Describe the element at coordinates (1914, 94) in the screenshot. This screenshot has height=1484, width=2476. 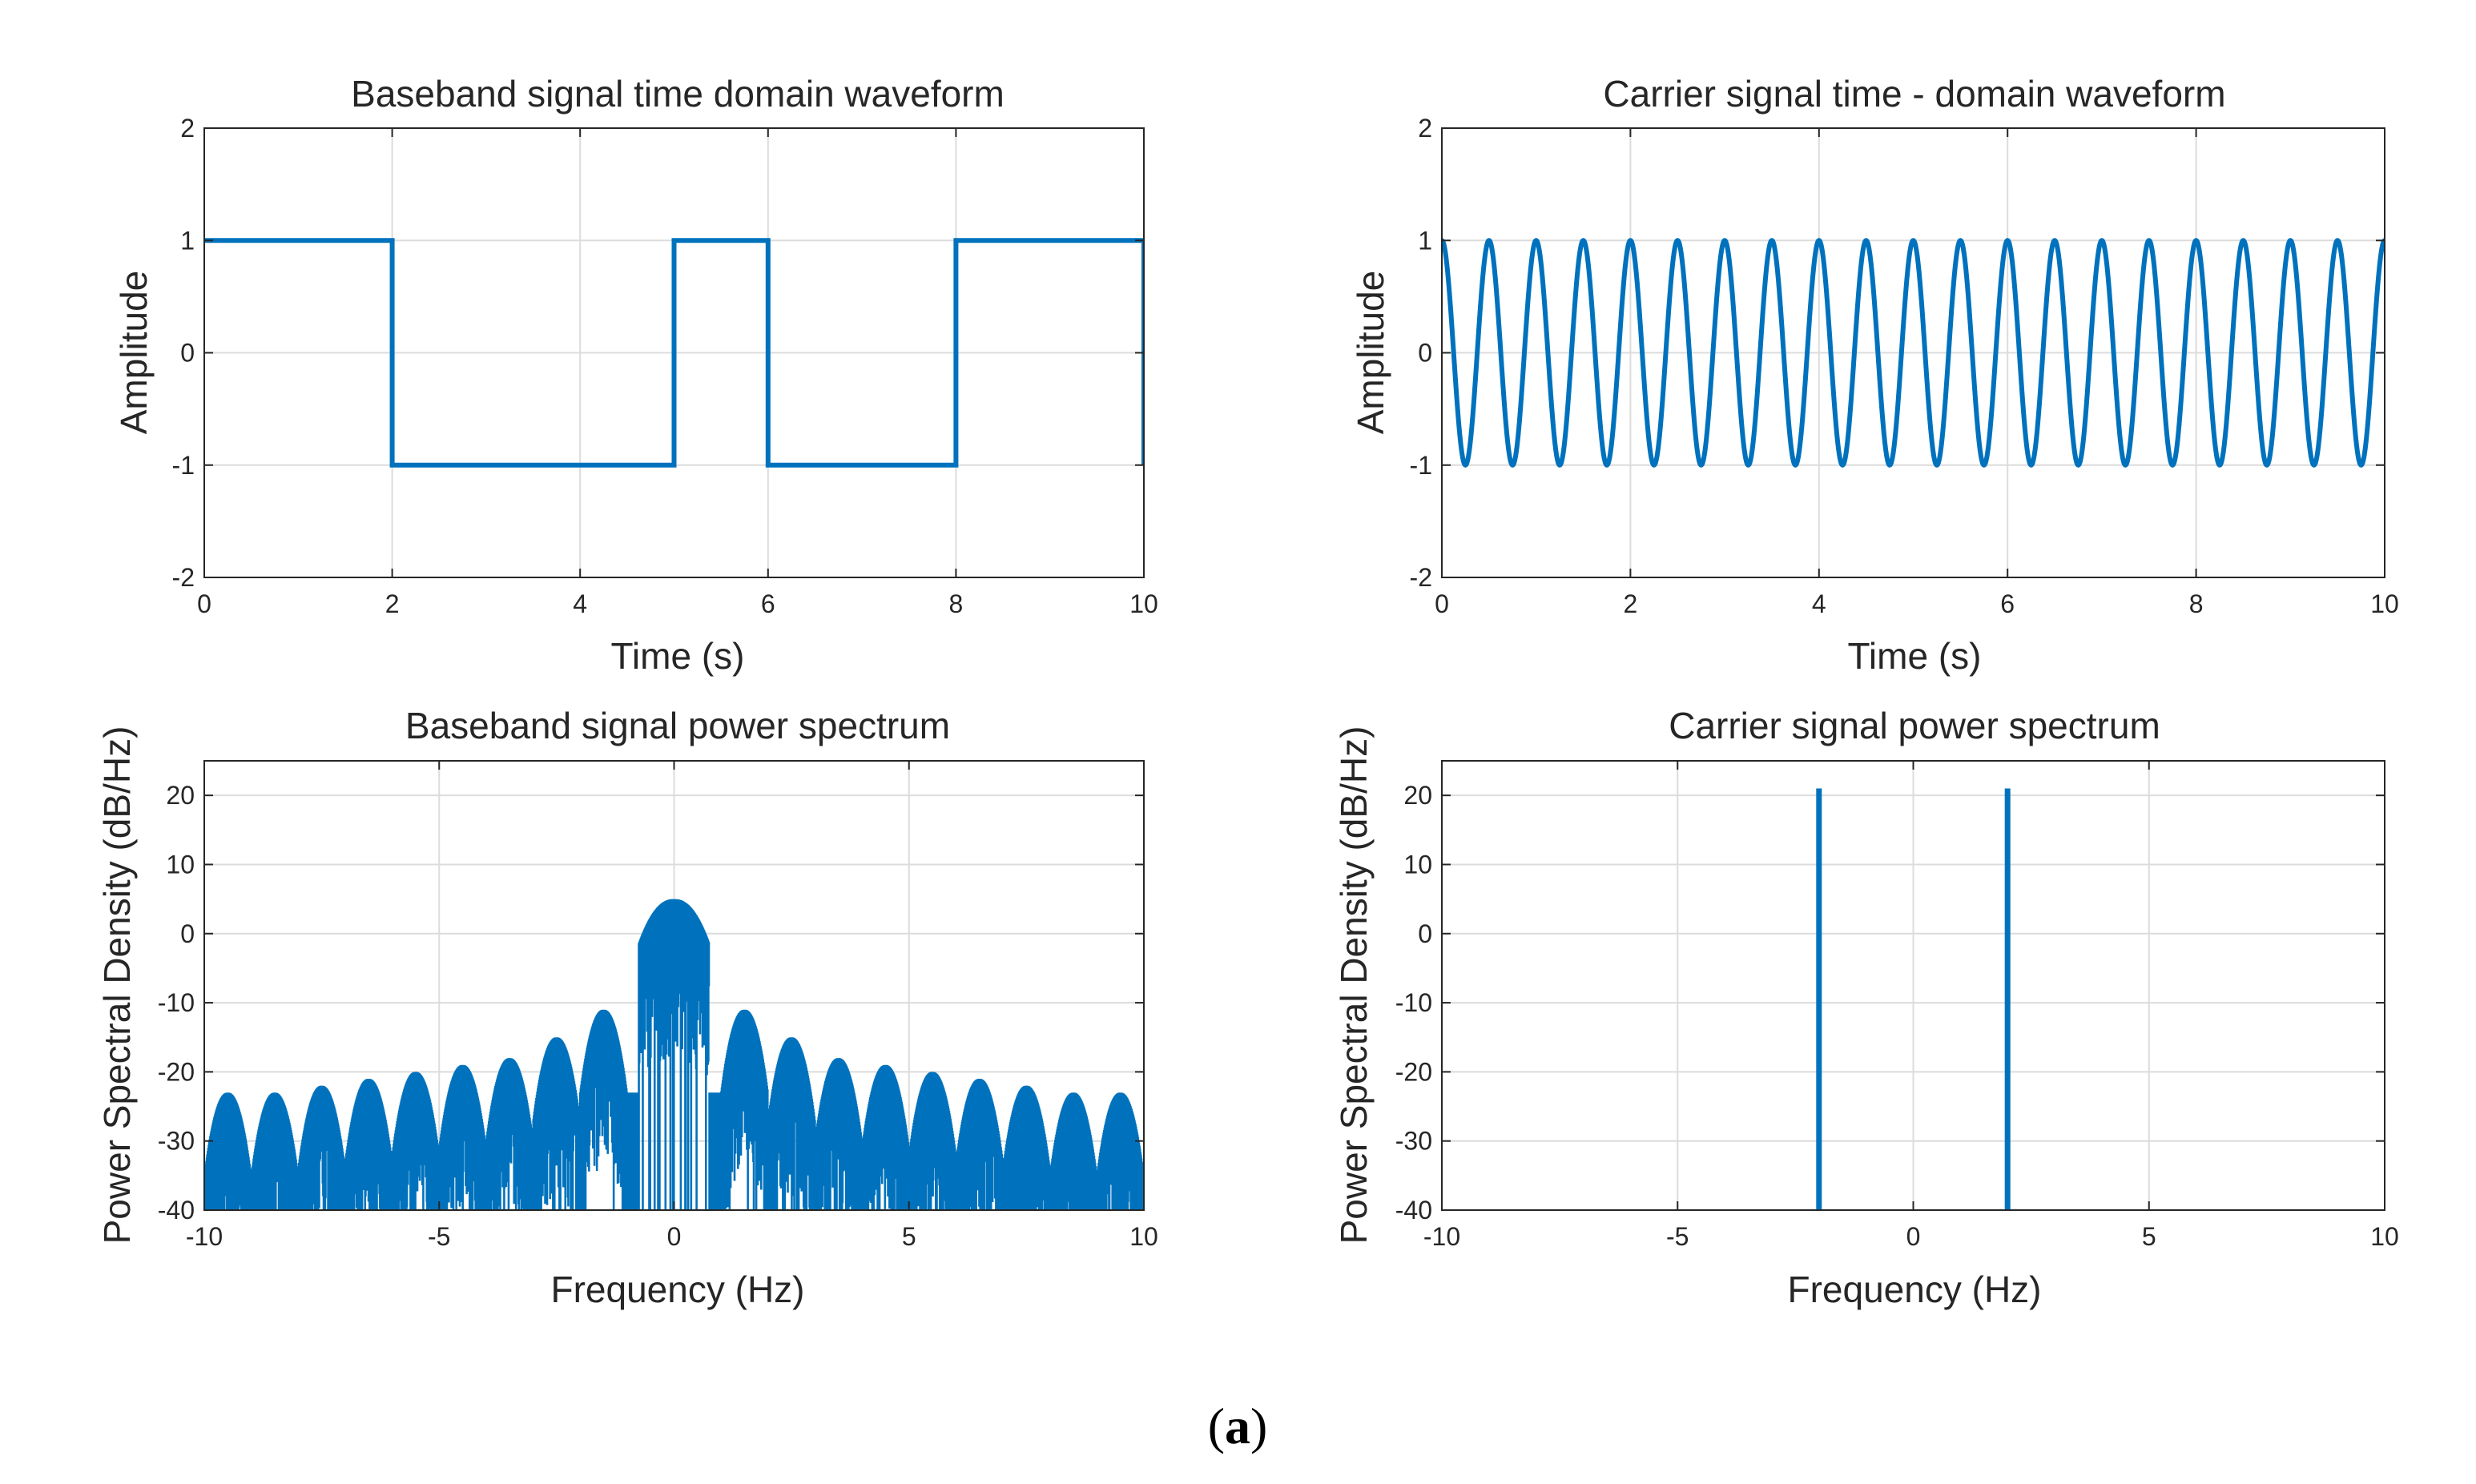
I see `chart-title: Carrier signal time - domain waveform` at that location.